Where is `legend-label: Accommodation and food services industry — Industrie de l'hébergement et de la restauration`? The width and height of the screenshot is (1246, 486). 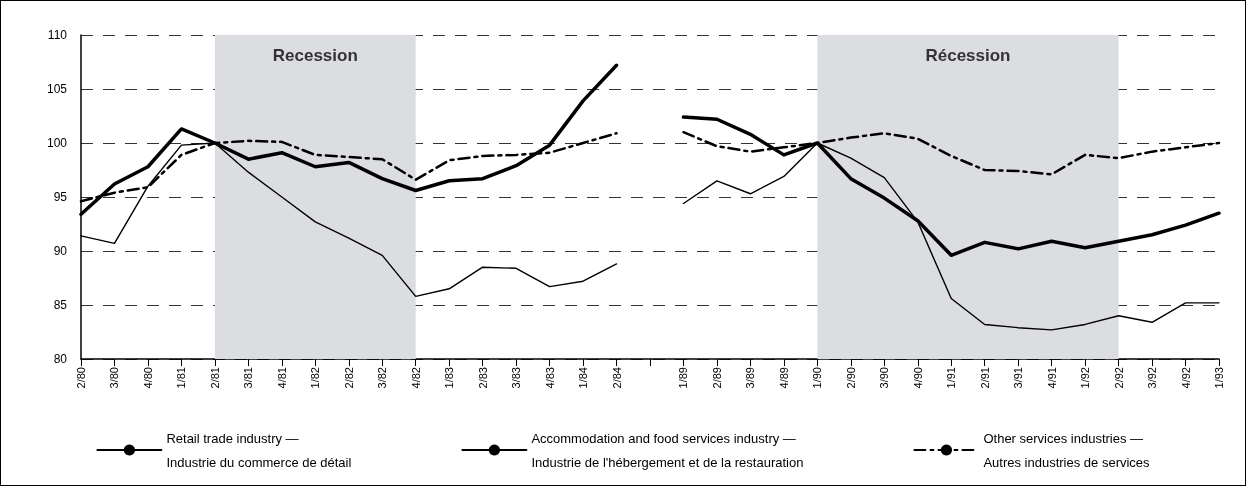
legend-label: Accommodation and food services industry — Industrie de l'hébergement et de la restauration is located at coordinates (667, 450).